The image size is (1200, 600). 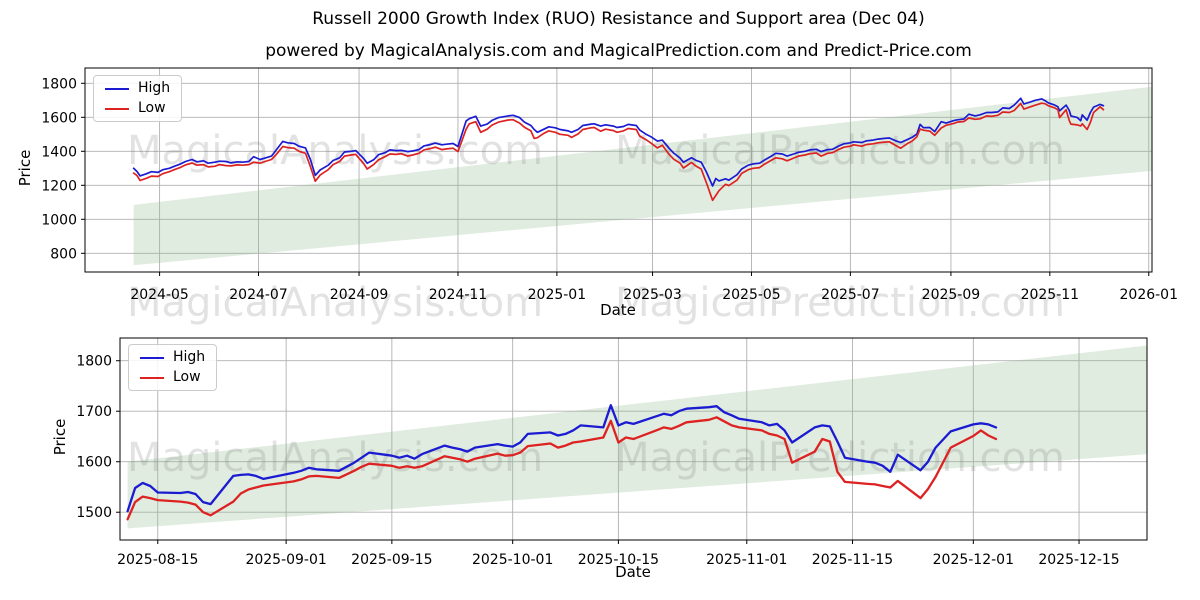 I want to click on y-tick-label: 800, so click(x=63, y=254).